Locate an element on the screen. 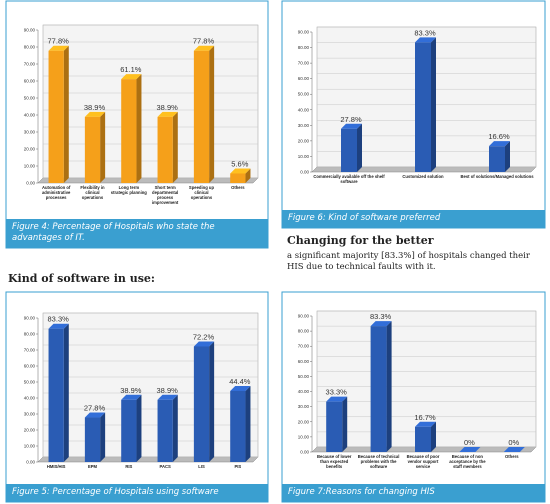 This screenshot has height=504, width=550. x-tick-label-box: PIS is located at coordinates (238, 466).